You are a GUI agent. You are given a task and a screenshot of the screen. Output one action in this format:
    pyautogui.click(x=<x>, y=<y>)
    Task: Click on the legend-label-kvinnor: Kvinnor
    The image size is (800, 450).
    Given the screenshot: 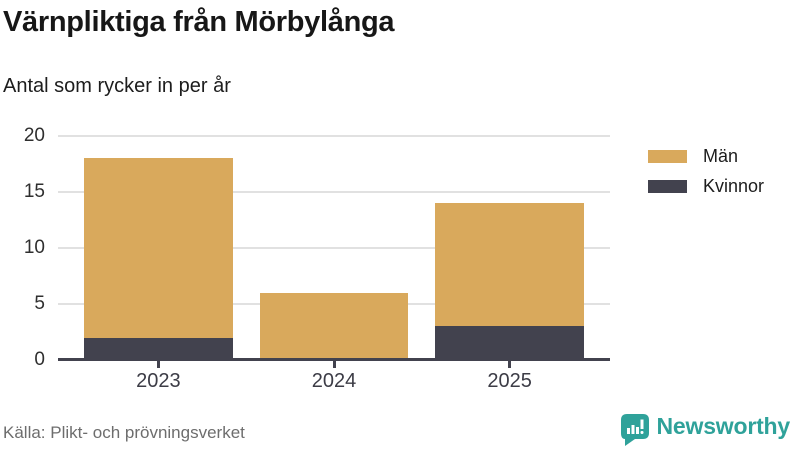 What is the action you would take?
    pyautogui.click(x=734, y=186)
    